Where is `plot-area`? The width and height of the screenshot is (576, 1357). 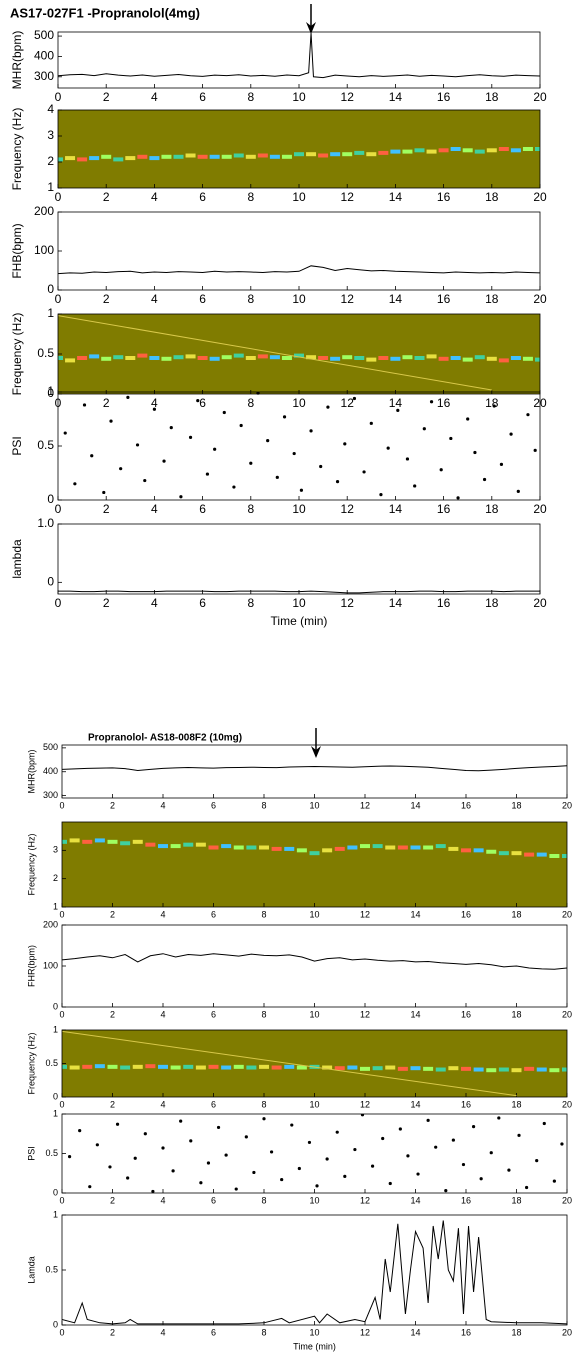 plot-area is located at coordinates (299, 559).